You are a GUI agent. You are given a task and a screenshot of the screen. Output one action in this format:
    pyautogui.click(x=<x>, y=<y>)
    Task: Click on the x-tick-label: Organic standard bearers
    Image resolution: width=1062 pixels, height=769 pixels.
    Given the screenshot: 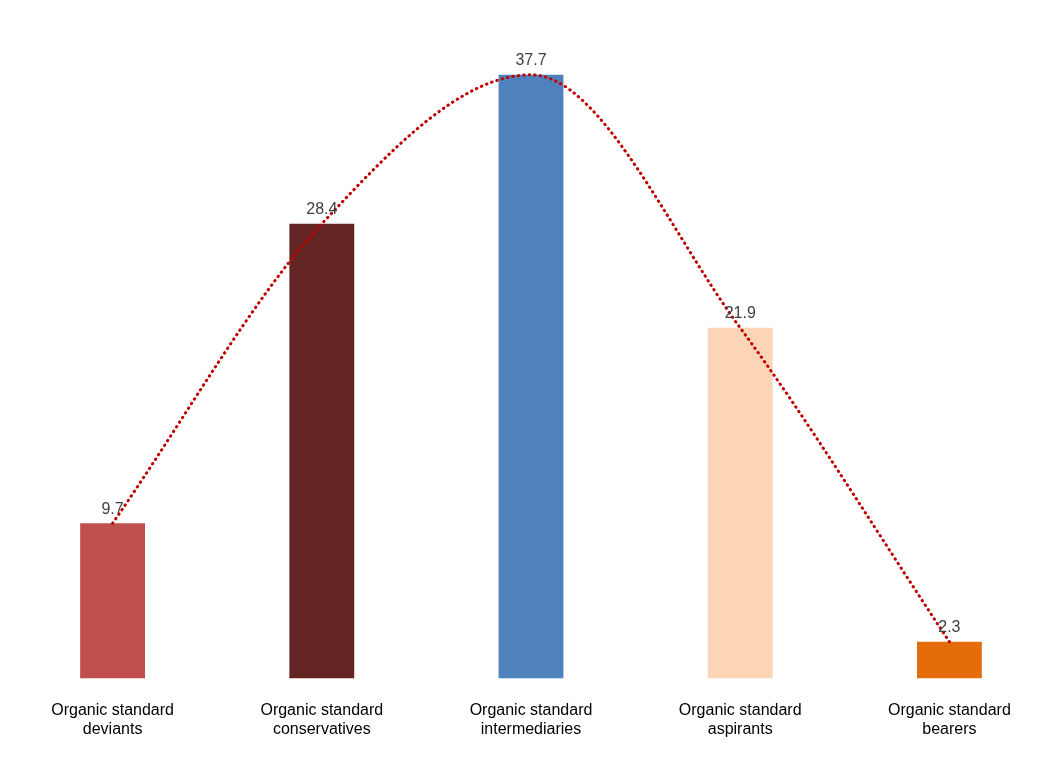 What is the action you would take?
    pyautogui.click(x=949, y=718)
    